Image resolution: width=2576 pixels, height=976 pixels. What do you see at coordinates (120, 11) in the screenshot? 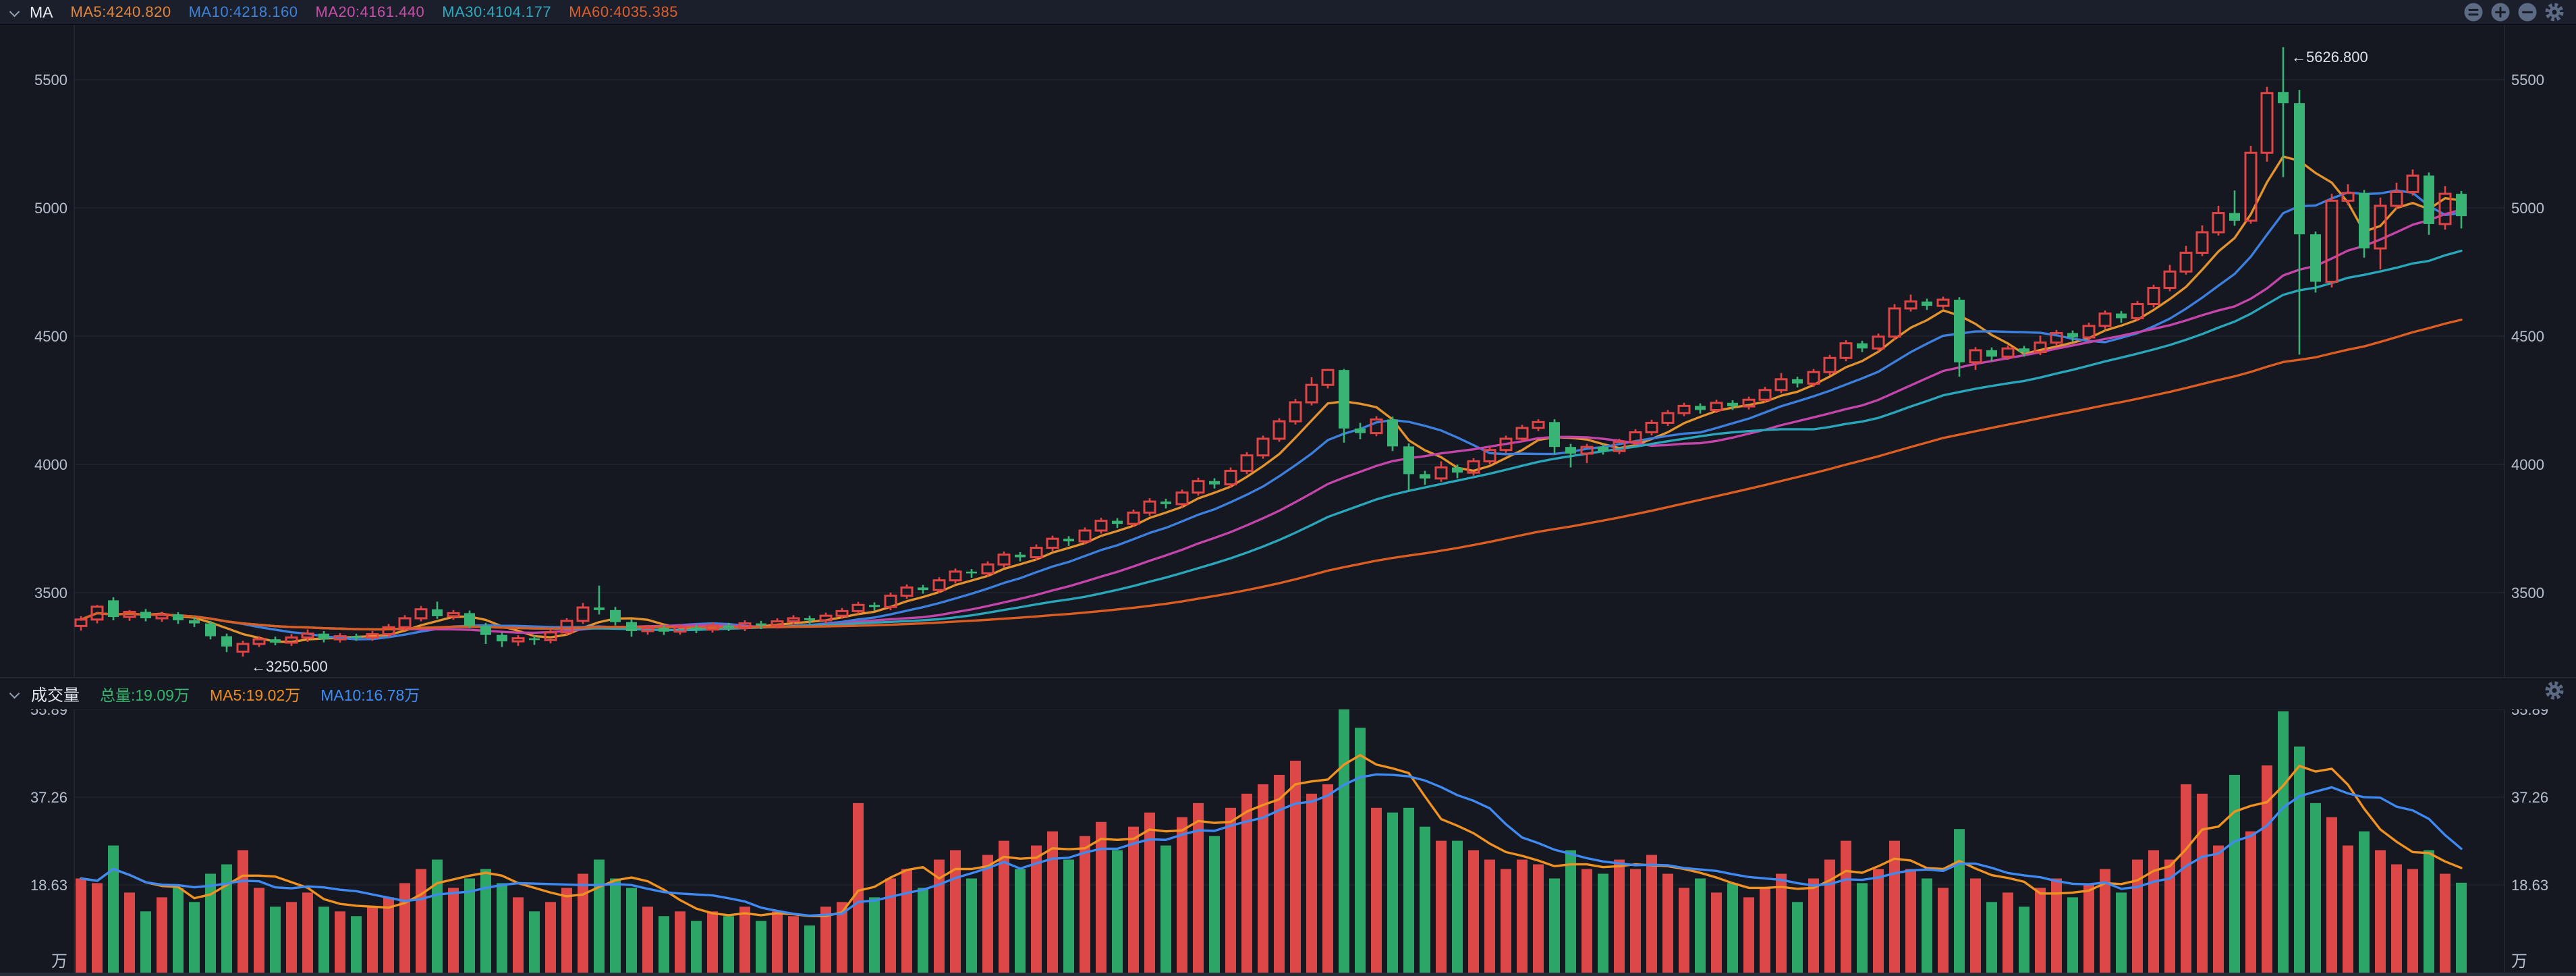
I see `ma5-value-label: MA5:4240.820` at bounding box center [120, 11].